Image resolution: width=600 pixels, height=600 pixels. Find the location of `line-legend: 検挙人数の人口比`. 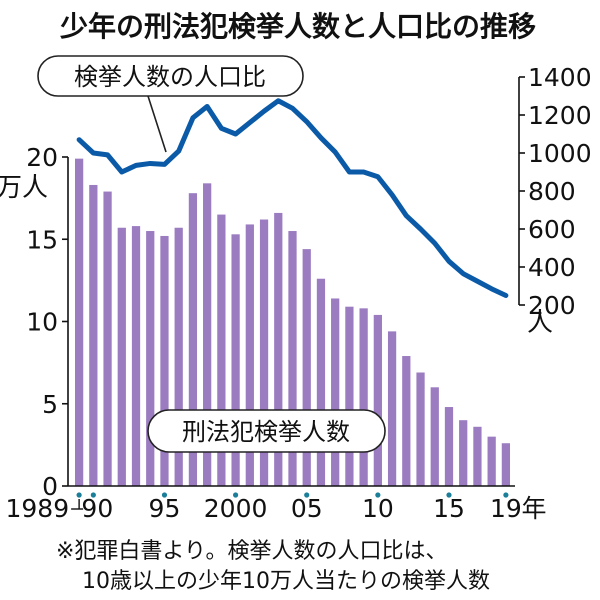

line-legend: 検挙人数の人口比 is located at coordinates (170, 104).